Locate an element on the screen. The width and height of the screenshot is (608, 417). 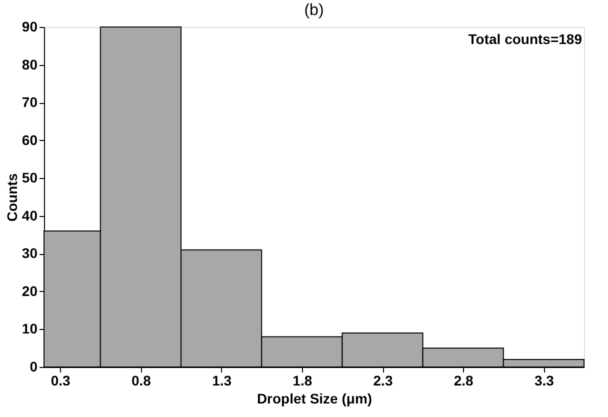
annotation: Total counts=189 is located at coordinates (525, 39).